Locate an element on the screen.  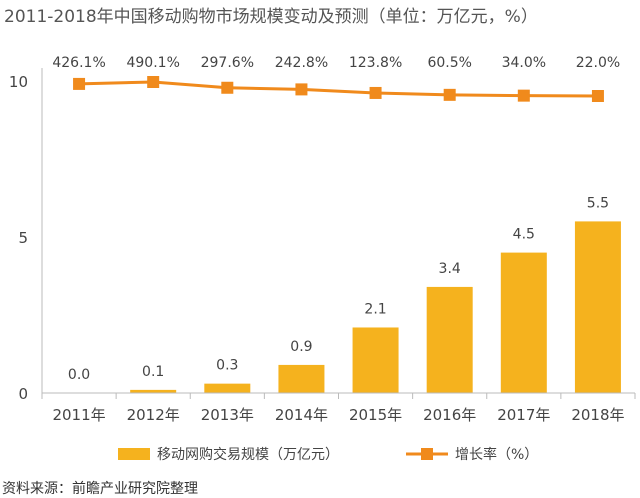
legend-line-marker is located at coordinates (427, 454).